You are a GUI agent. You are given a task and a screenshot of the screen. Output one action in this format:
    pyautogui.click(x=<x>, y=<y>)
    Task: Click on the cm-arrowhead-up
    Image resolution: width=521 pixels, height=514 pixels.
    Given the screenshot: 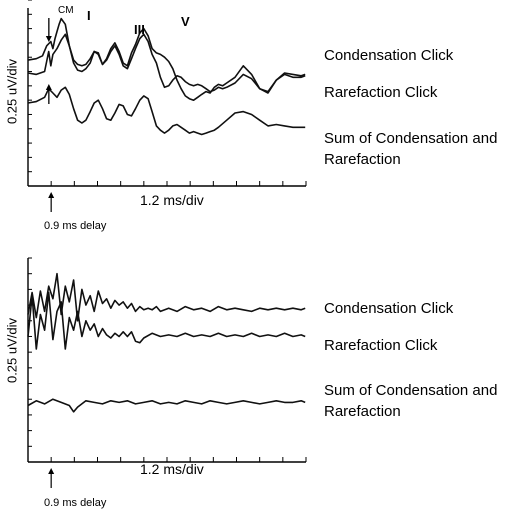 What is the action you would take?
    pyautogui.click(x=49, y=87)
    